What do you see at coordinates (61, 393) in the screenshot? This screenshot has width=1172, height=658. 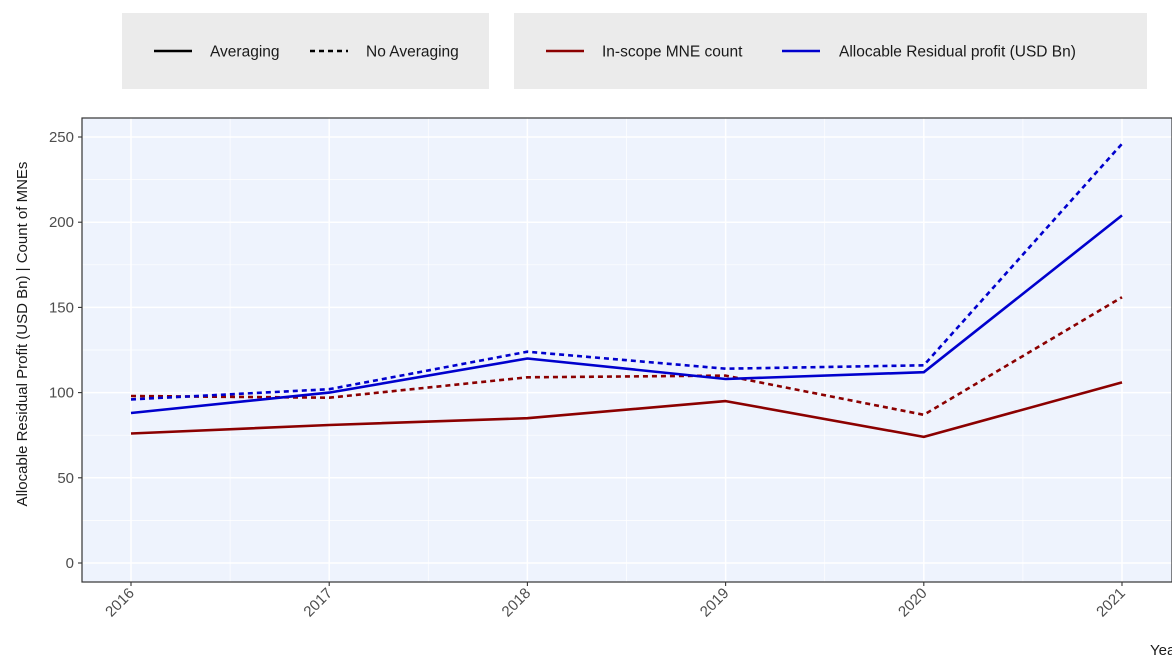 I see `y-tick-label: 100` at bounding box center [61, 393].